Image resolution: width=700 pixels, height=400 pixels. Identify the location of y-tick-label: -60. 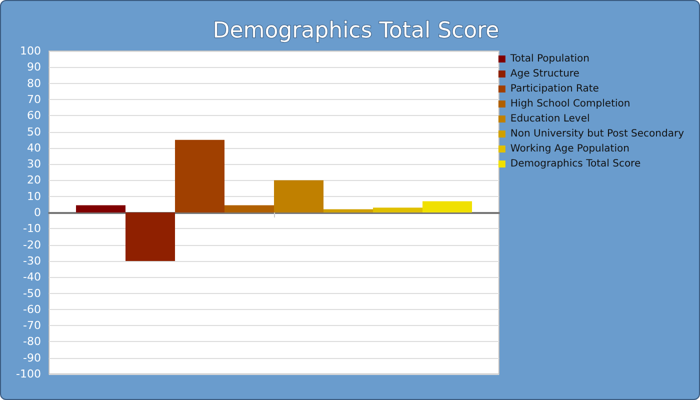
(32, 309).